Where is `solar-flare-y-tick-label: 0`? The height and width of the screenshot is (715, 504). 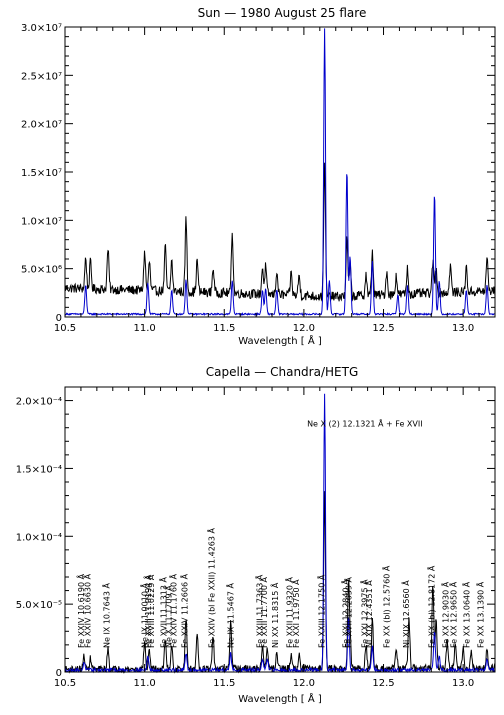 solar-flare-y-tick-label: 0 is located at coordinates (59, 318).